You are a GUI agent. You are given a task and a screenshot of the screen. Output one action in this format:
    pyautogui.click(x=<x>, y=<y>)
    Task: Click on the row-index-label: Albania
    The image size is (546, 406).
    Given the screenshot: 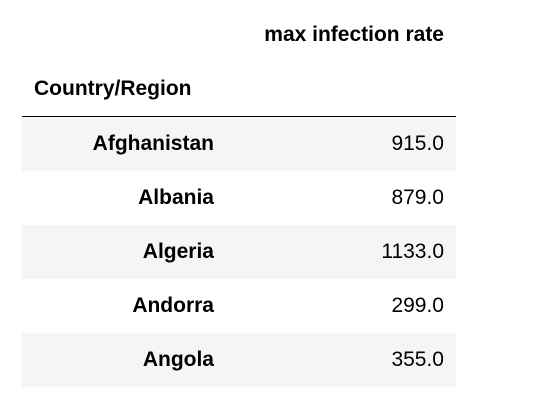 What is the action you would take?
    pyautogui.click(x=176, y=197)
    